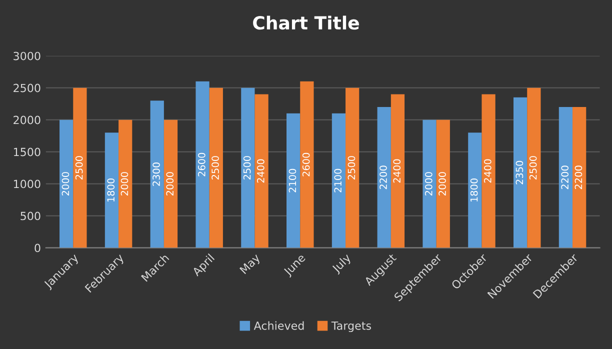 The image size is (612, 349). I want to click on y-tick-label: 1000, so click(27, 184).